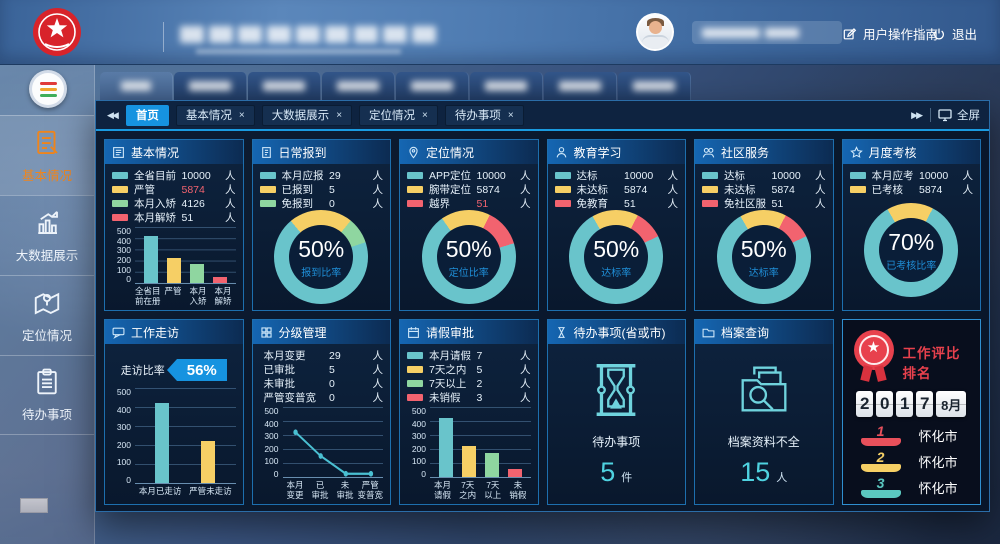  What do you see at coordinates (279, 370) in the screenshot?
I see `legend-label: 已审批` at bounding box center [279, 370].